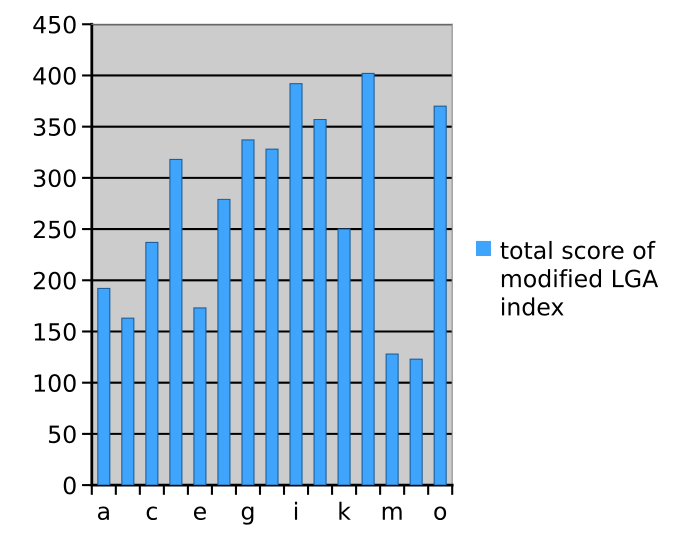 Image resolution: width=680 pixels, height=539 pixels. What do you see at coordinates (55, 229) in the screenshot?
I see `y-tick-label: 250` at bounding box center [55, 229].